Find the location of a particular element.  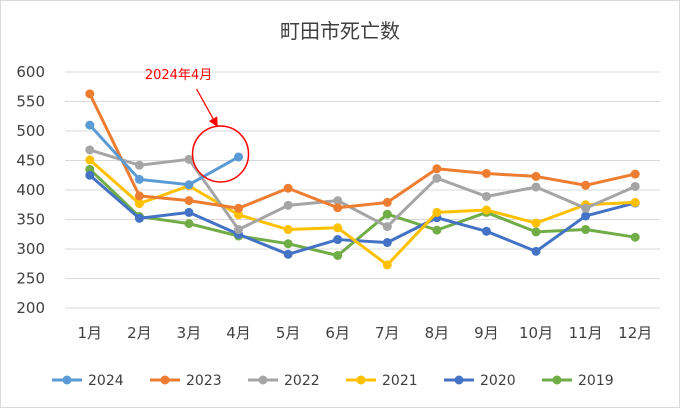

legend-label: 2019 is located at coordinates (596, 381).